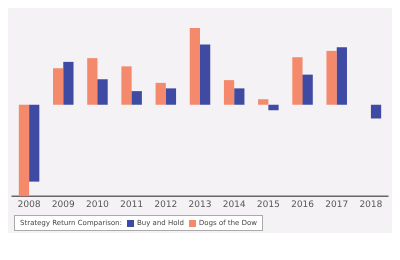 This screenshot has width=400, height=260. Describe the element at coordinates (63, 205) in the screenshot. I see `x-tick-label: 2009` at that location.